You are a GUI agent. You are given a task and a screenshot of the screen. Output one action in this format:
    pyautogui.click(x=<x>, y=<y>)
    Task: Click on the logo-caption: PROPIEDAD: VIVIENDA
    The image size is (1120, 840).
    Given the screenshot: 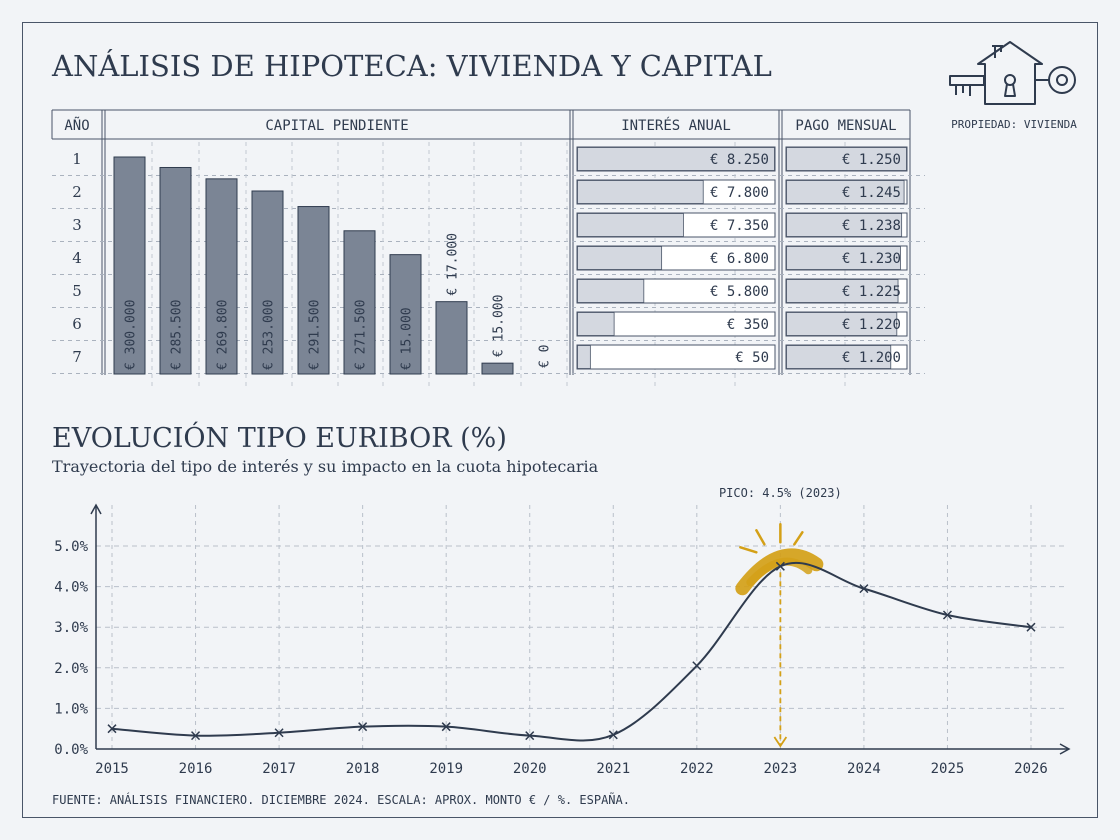 What is the action you would take?
    pyautogui.click(x=1014, y=124)
    